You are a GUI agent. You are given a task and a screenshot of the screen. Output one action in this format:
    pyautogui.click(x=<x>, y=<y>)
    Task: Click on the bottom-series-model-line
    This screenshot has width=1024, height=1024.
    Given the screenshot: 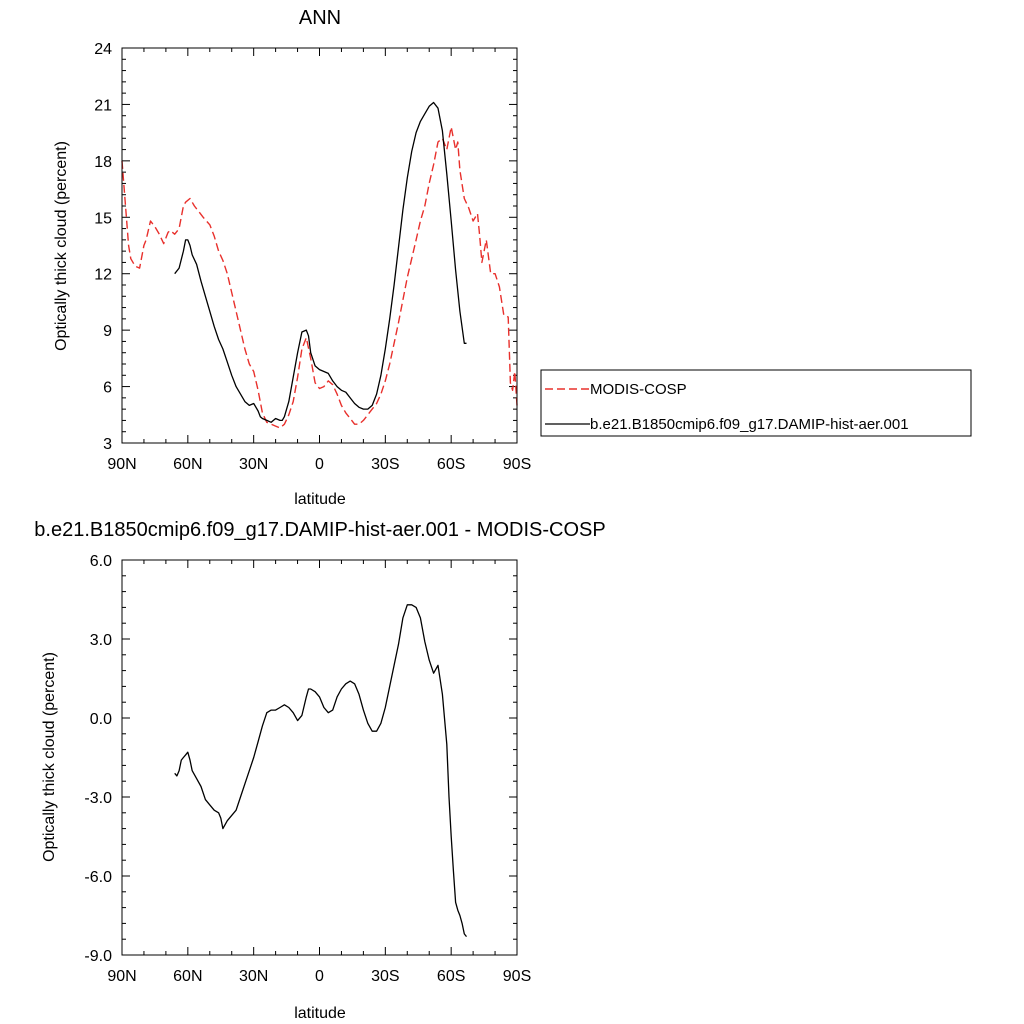 What is the action you would take?
    pyautogui.click(x=321, y=771)
    